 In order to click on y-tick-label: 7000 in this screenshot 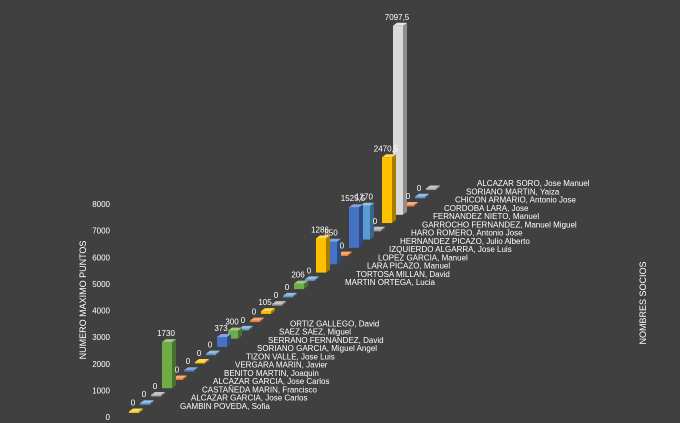, I will do `click(101, 231)`.